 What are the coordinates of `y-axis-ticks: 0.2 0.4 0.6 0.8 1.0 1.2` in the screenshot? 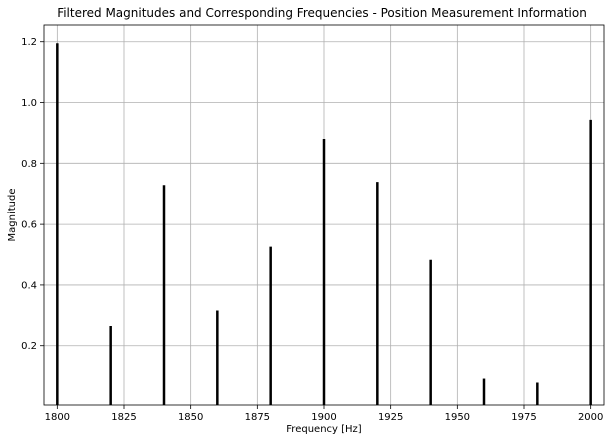 It's located at (32, 194).